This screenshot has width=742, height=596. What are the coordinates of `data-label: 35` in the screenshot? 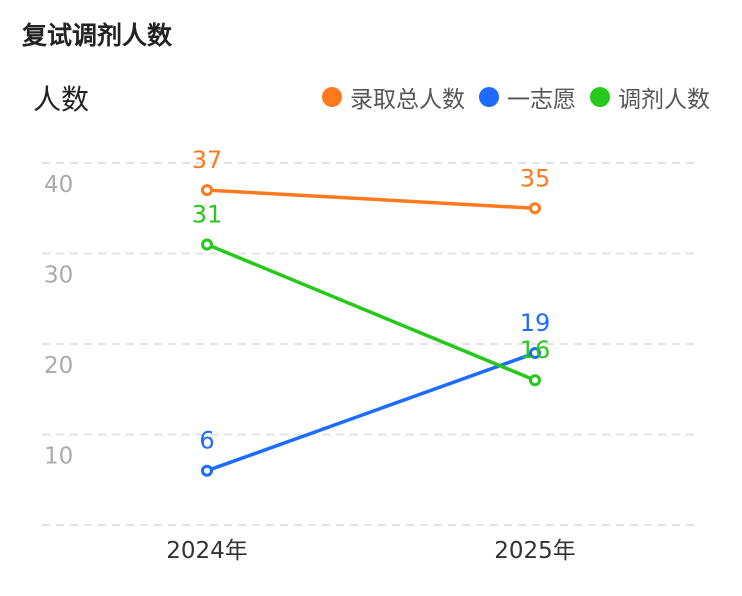 It's located at (535, 178).